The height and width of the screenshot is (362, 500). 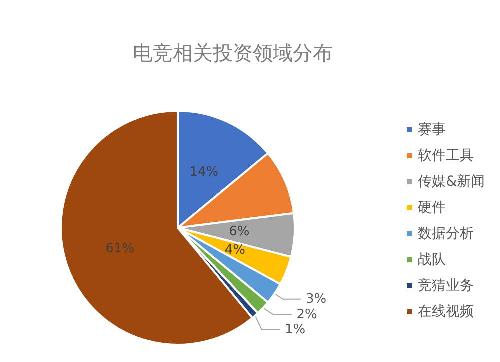 I want to click on data-label: 2%, so click(x=307, y=314).